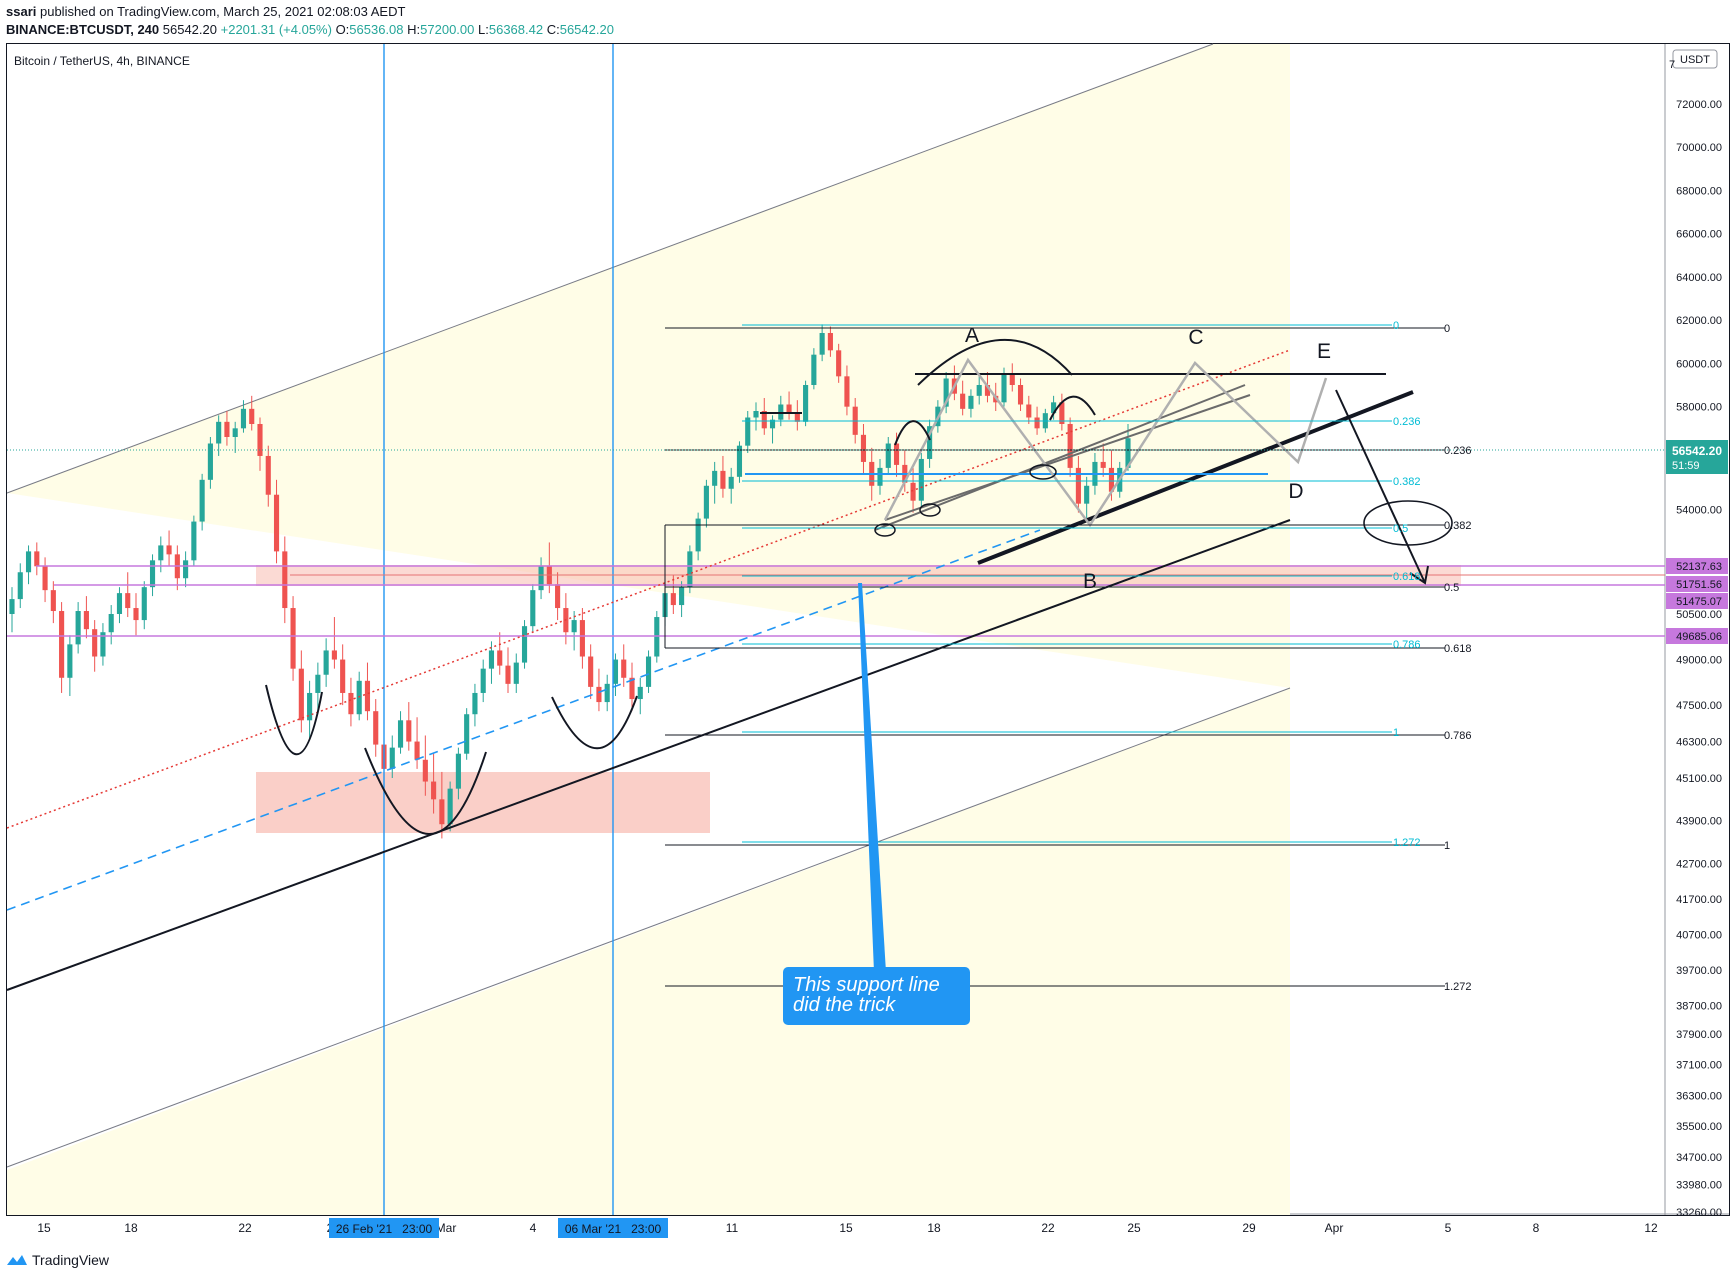 The width and height of the screenshot is (1736, 1279). I want to click on currency-badge: USDT, so click(1695, 59).